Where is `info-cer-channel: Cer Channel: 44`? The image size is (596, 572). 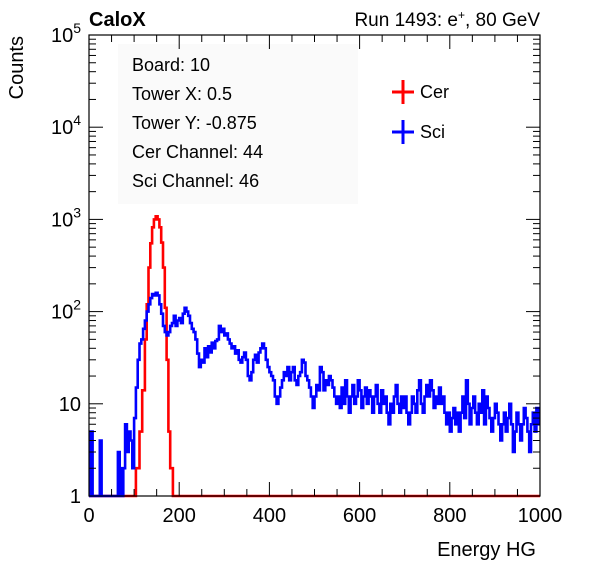
info-cer-channel: Cer Channel: 44 is located at coordinates (197, 152).